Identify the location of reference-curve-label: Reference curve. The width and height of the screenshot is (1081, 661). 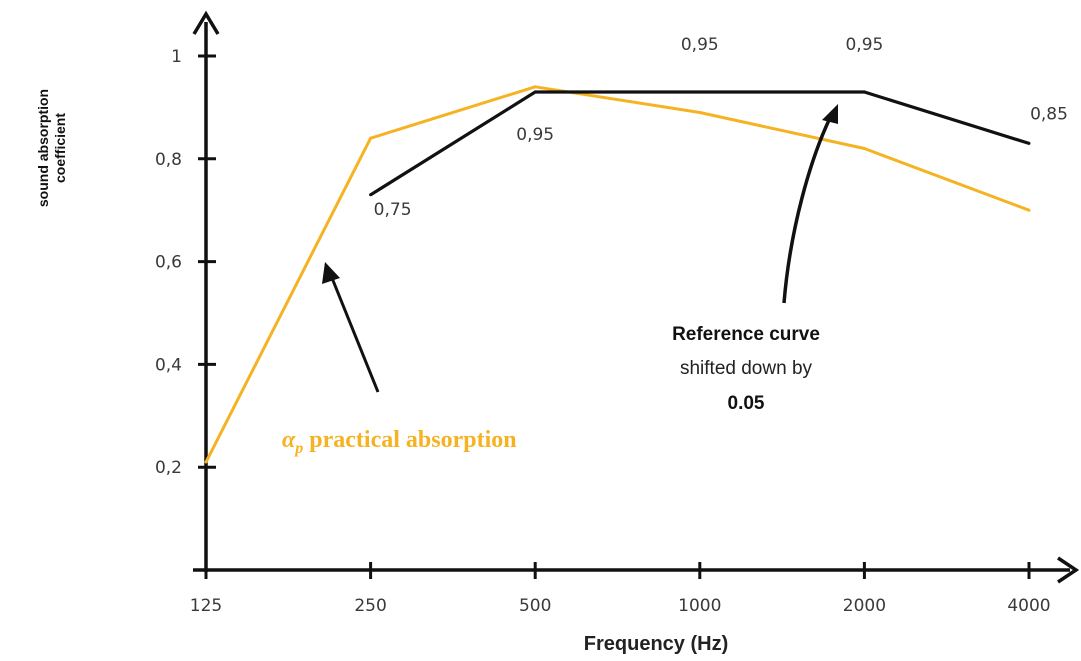
(746, 334).